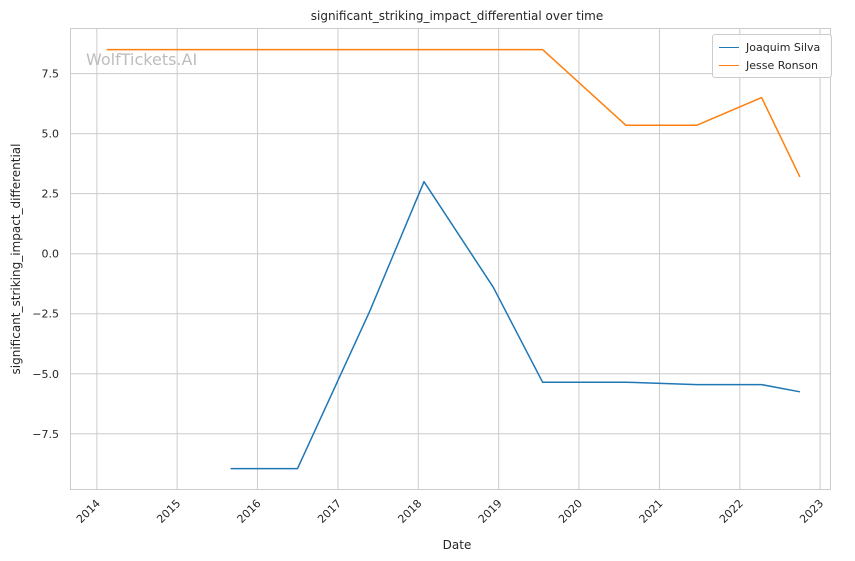  I want to click on x-tick-label: 2022, so click(731, 511).